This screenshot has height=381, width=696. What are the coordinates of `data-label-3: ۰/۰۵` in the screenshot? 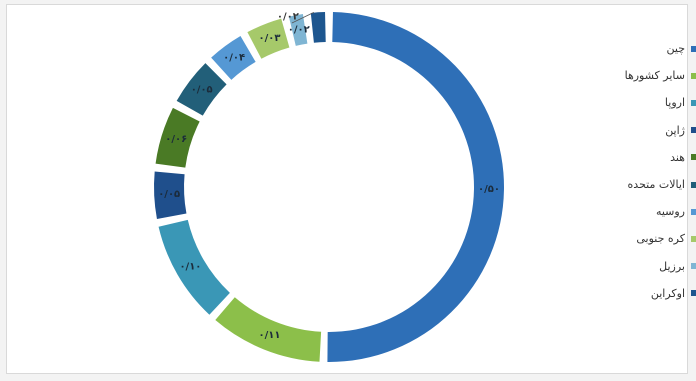 It's located at (169, 194).